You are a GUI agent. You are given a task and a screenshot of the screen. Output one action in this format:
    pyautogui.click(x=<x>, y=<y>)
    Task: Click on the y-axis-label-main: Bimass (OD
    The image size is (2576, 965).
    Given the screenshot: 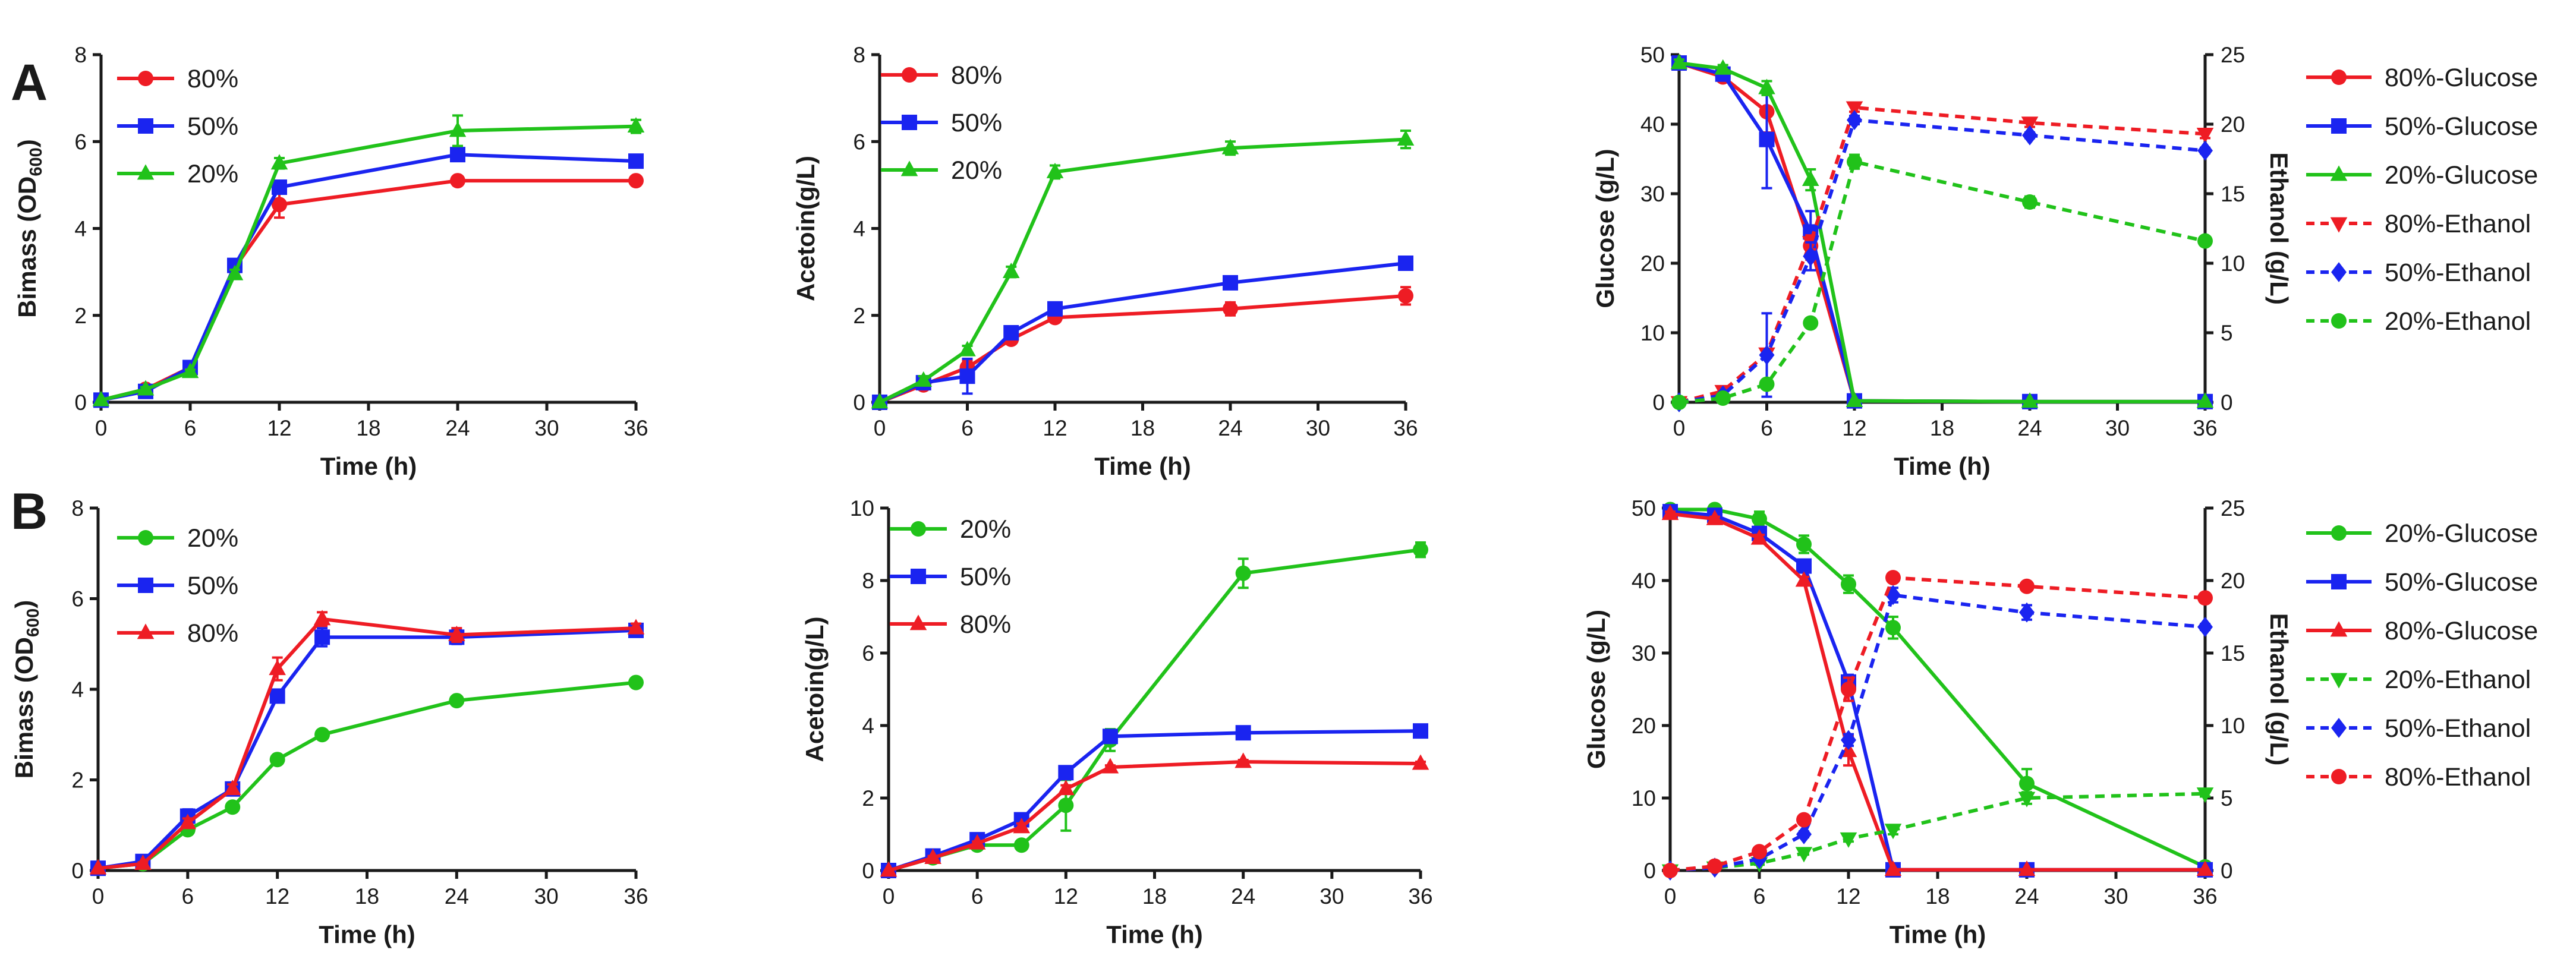 What is the action you would take?
    pyautogui.click(x=24, y=707)
    